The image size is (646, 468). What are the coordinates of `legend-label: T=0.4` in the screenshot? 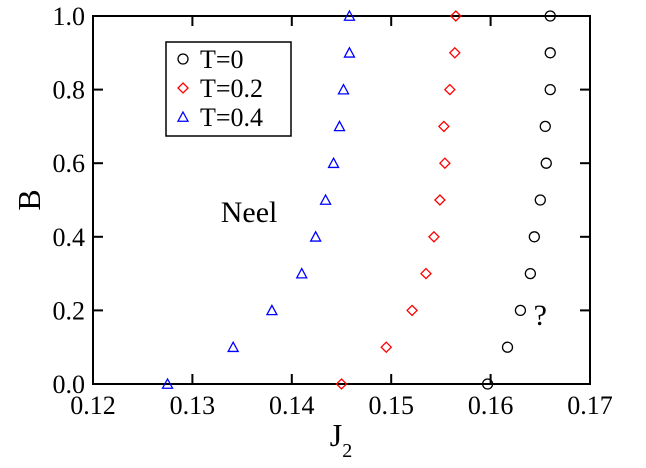 It's located at (231, 117).